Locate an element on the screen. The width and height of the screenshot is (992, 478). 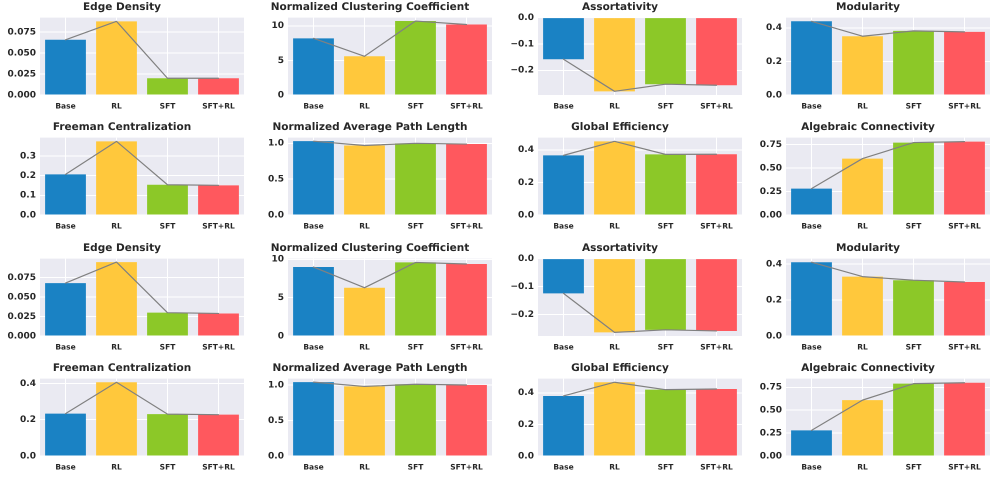
y-tick-label: 0.1 is located at coordinates (28, 195).